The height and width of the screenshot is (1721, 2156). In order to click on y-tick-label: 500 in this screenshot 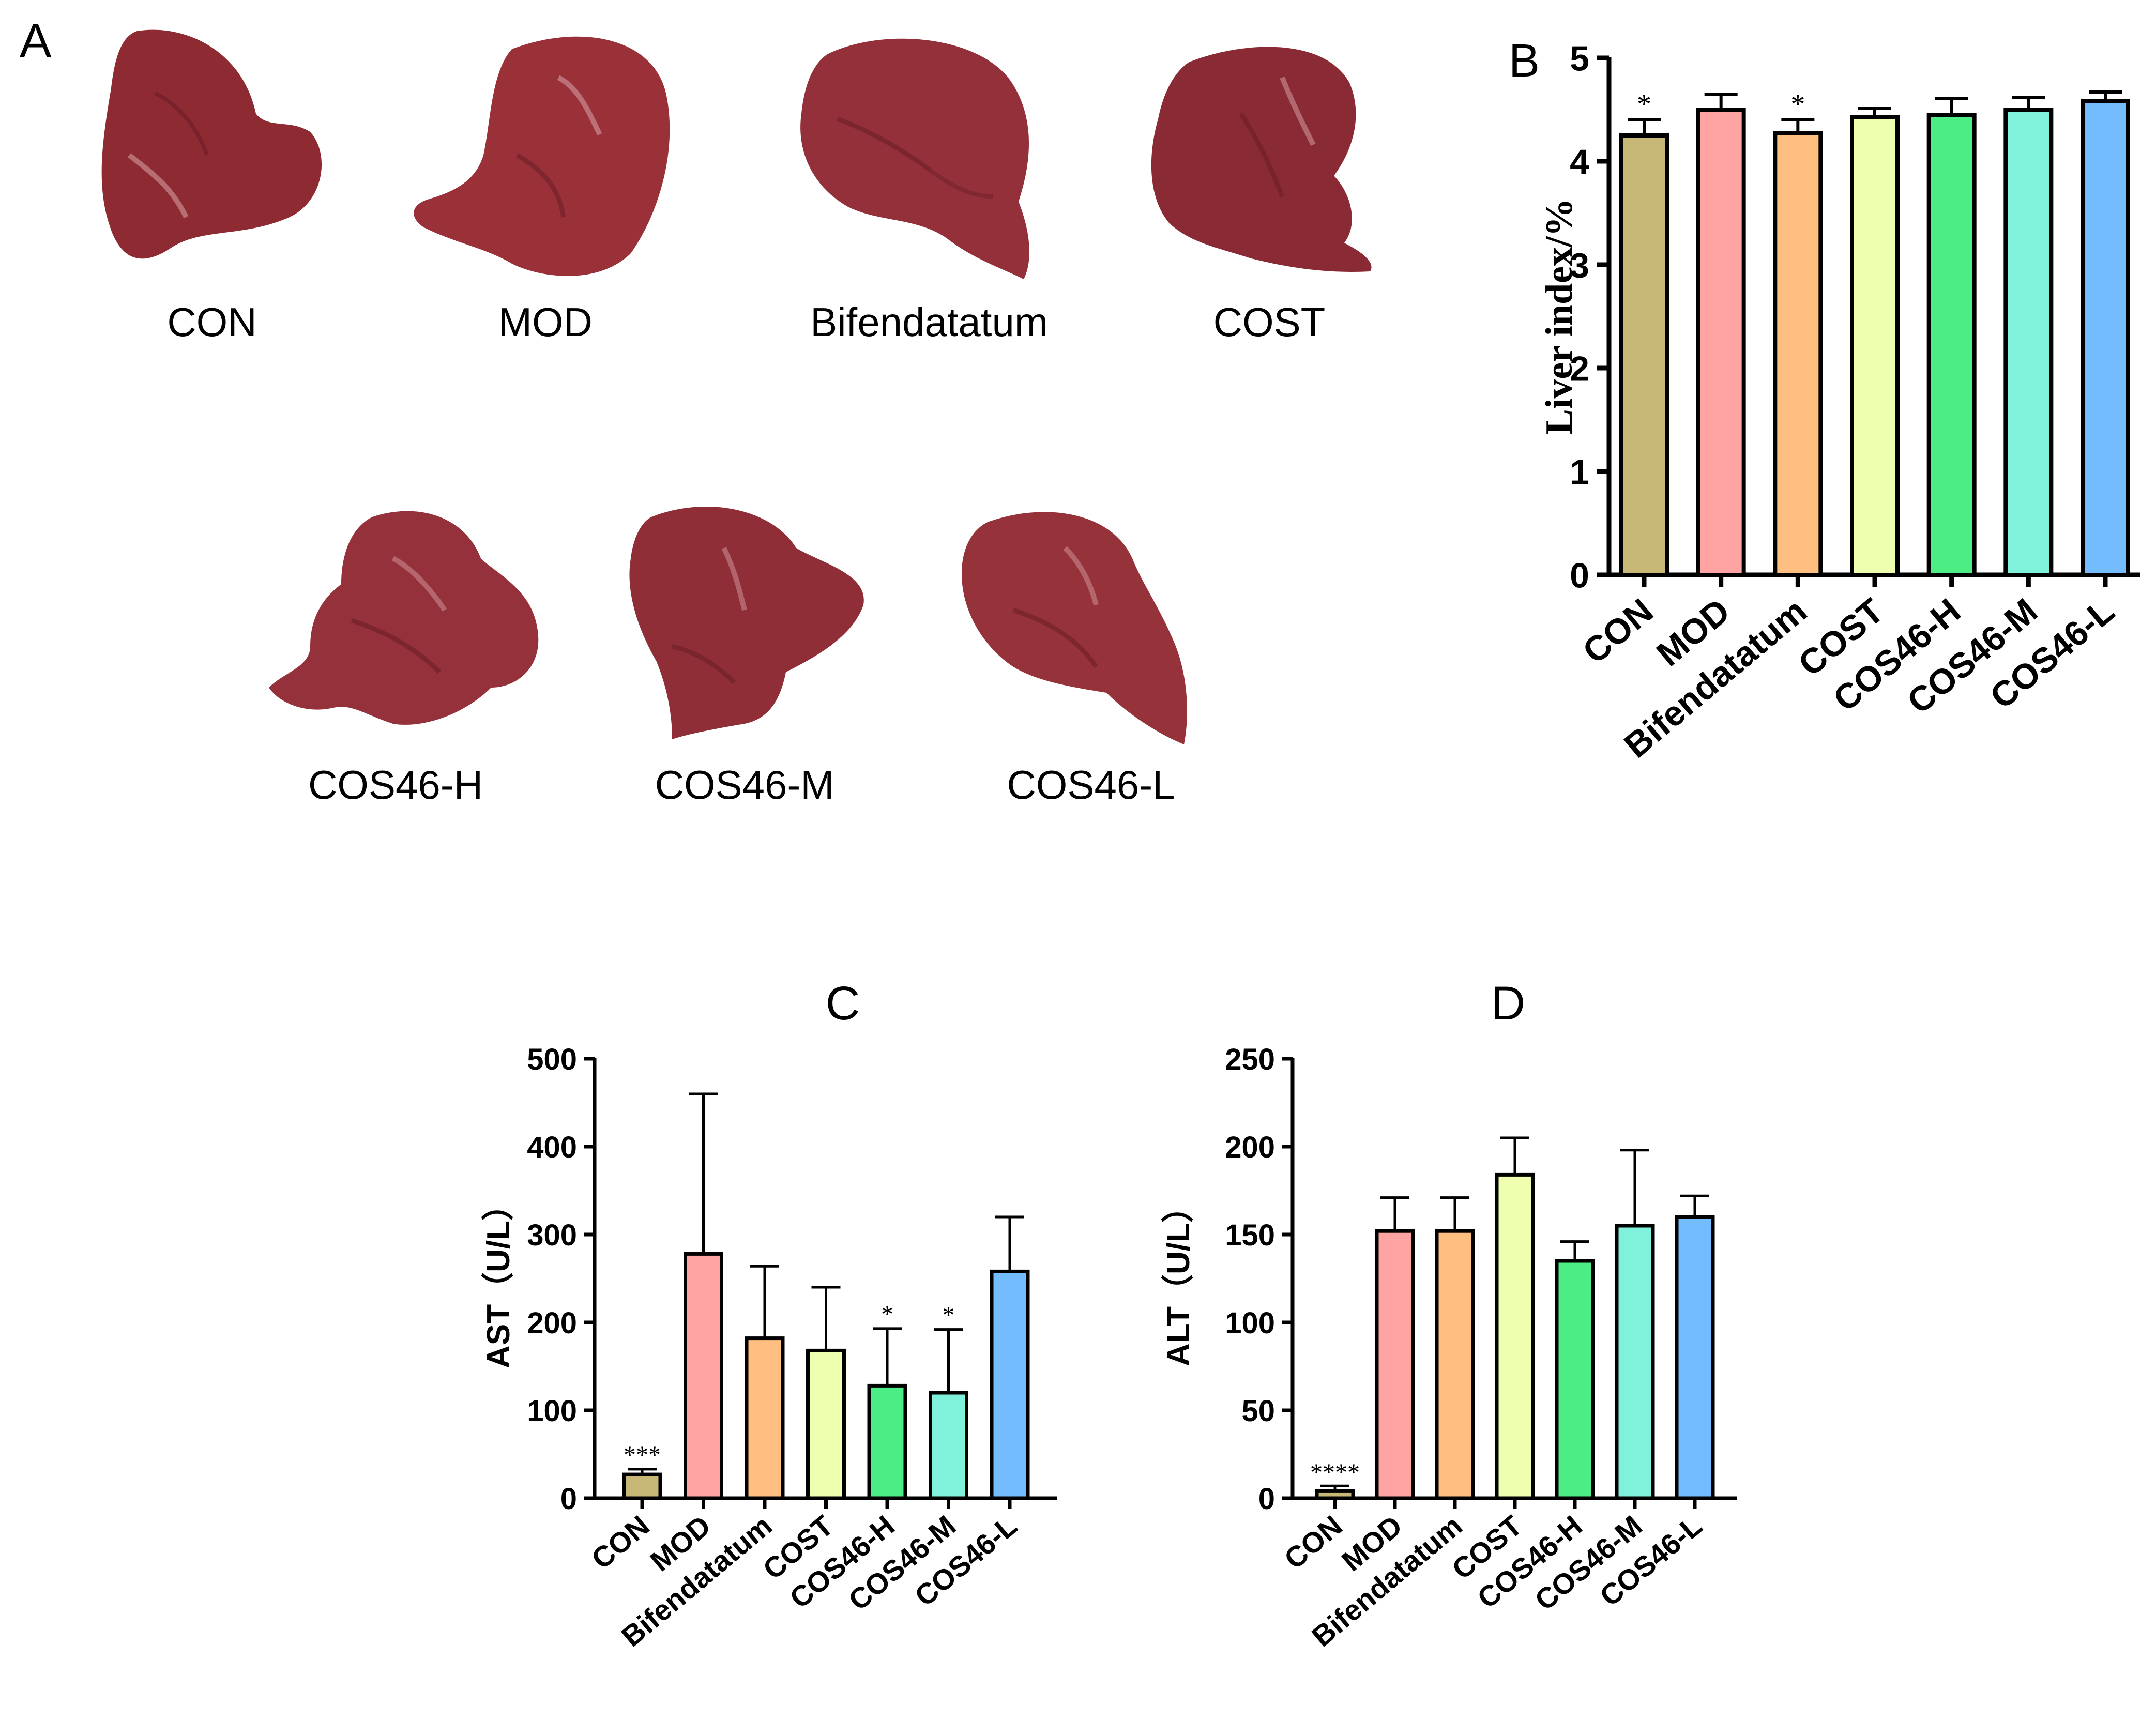, I will do `click(552, 1059)`.